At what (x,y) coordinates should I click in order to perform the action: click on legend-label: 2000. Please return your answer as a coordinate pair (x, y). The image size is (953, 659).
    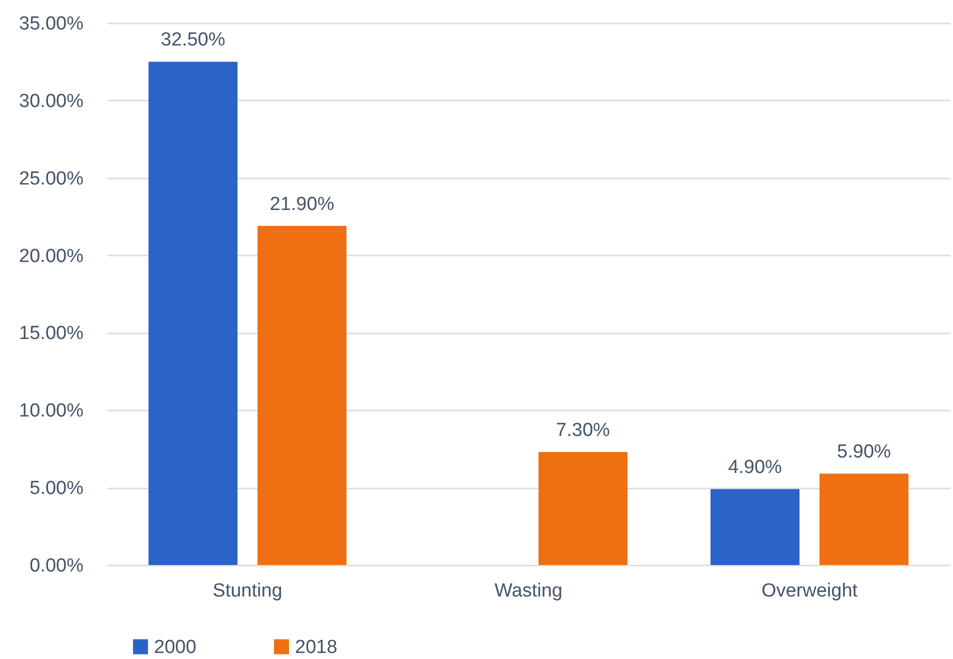
    Looking at the image, I should click on (175, 647).